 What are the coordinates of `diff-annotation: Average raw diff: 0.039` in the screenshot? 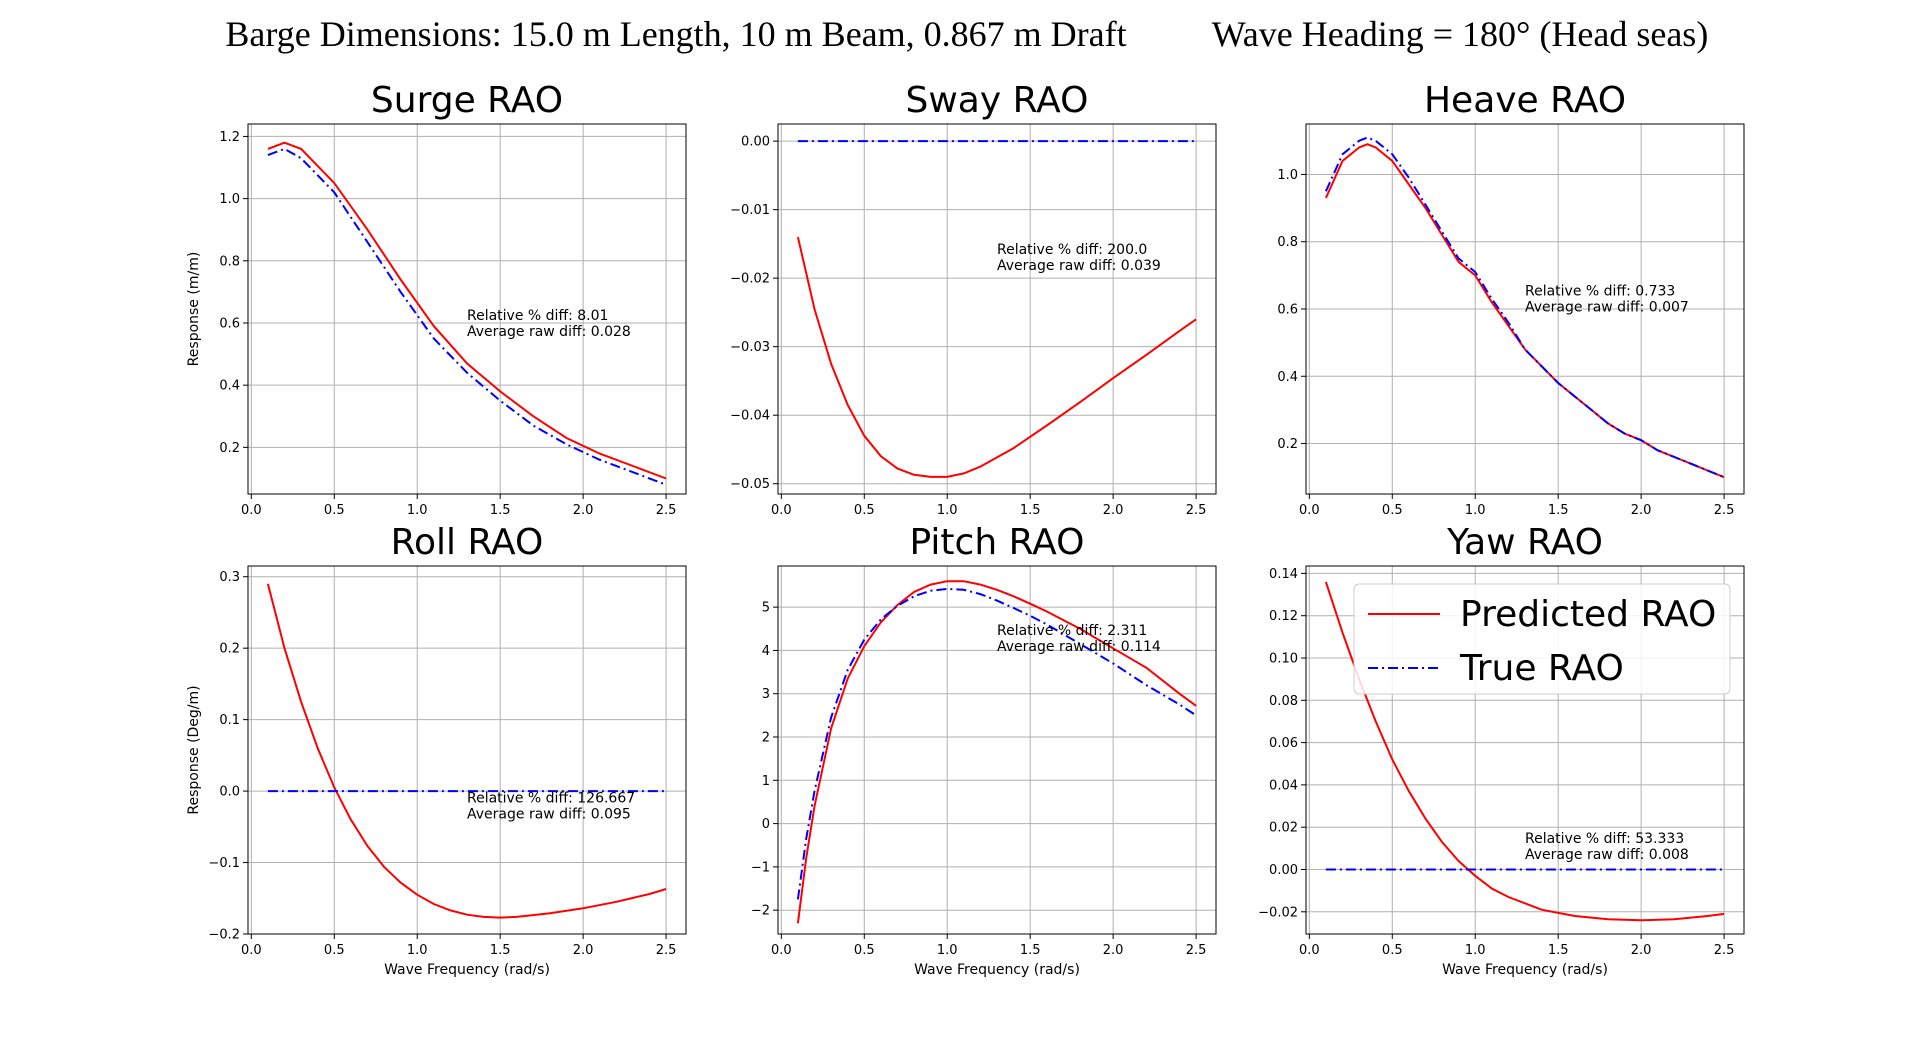 It's located at (1079, 266).